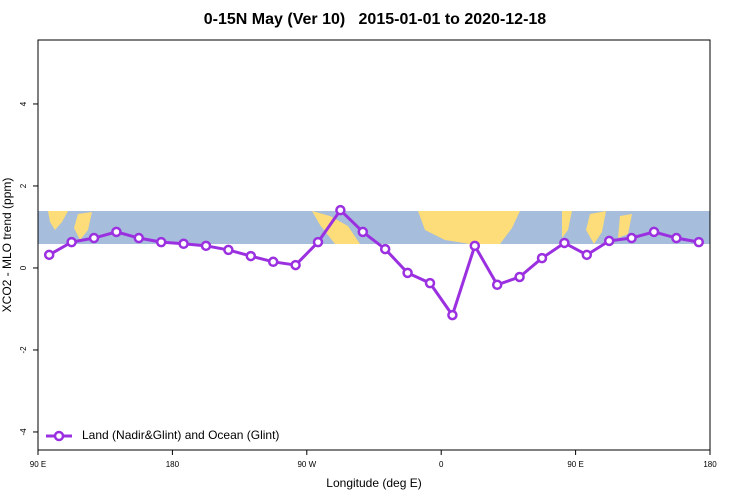 This screenshot has height=500, width=750. I want to click on map-band, so click(374, 227).